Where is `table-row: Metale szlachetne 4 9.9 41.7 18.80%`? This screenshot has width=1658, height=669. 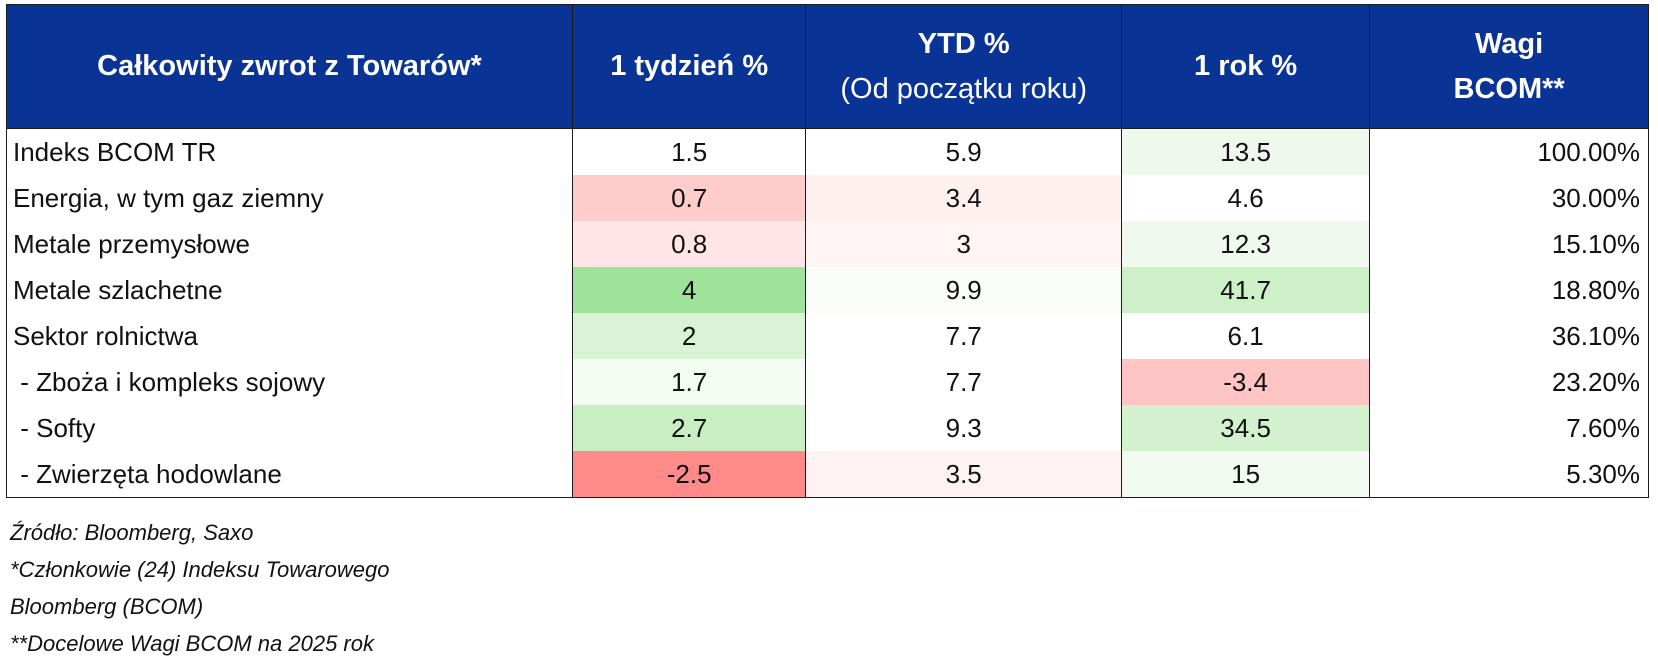 table-row: Metale szlachetne 4 9.9 41.7 18.80% is located at coordinates (827, 290).